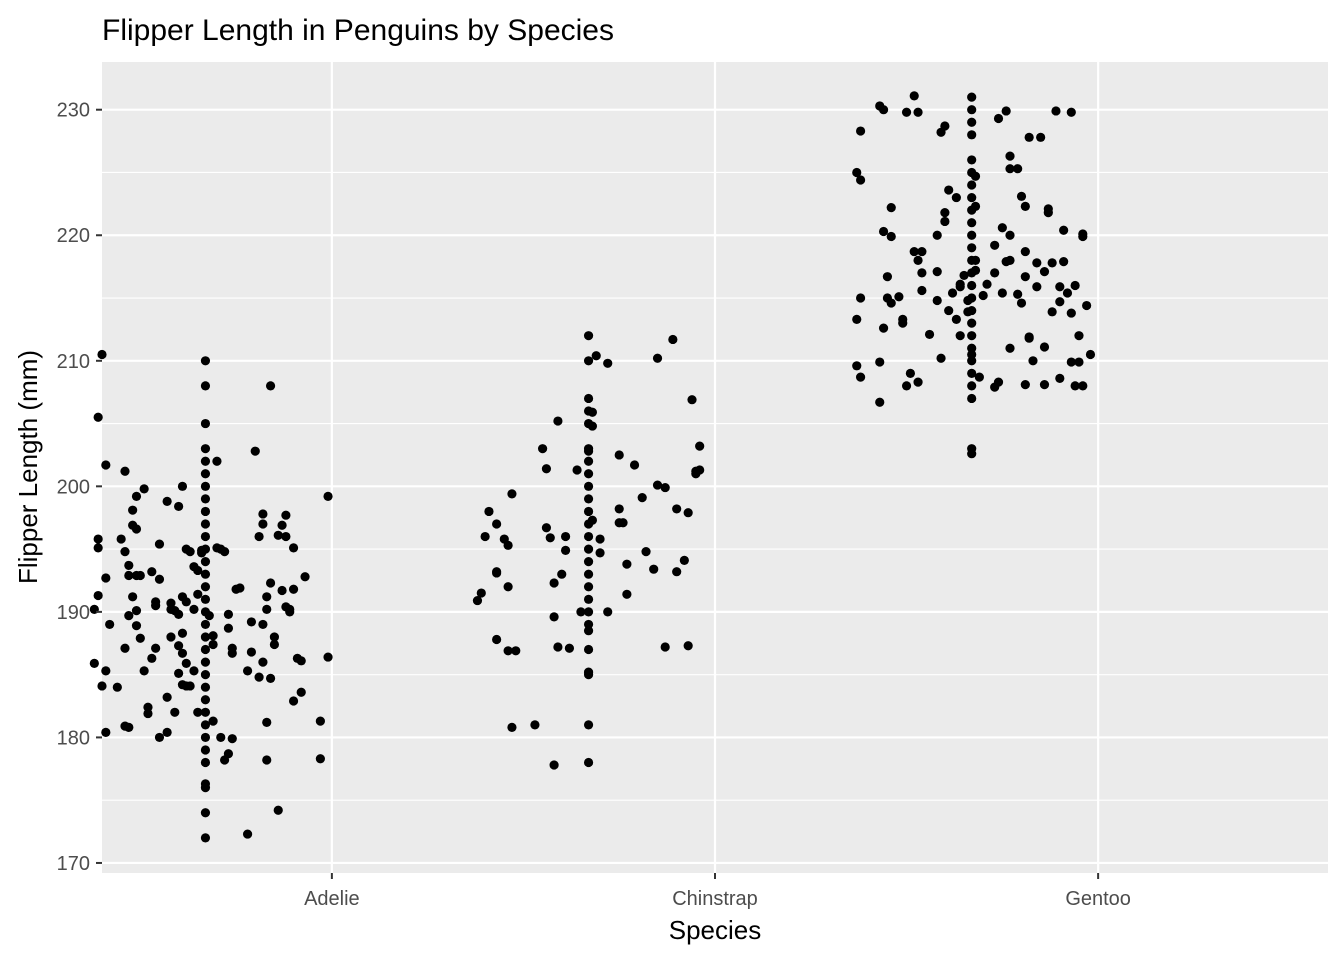  I want to click on y-tick-label: 190, so click(73, 613).